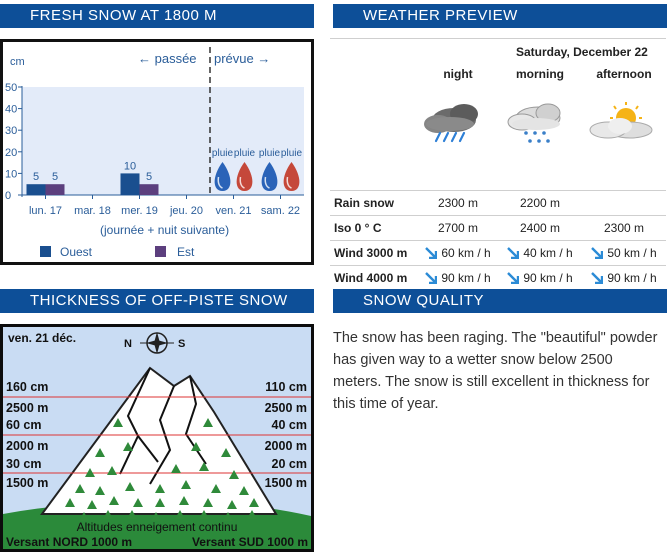  Describe the element at coordinates (242, 58) in the screenshot. I see `forecast-label: prévue →` at that location.